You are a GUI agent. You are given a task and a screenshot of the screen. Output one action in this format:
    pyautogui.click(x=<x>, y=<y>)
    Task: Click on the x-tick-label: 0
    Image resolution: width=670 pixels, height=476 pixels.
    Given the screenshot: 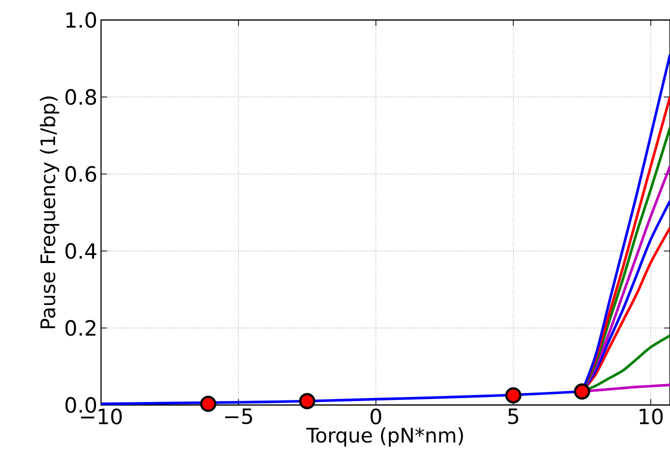 What is the action you would take?
    pyautogui.click(x=376, y=416)
    